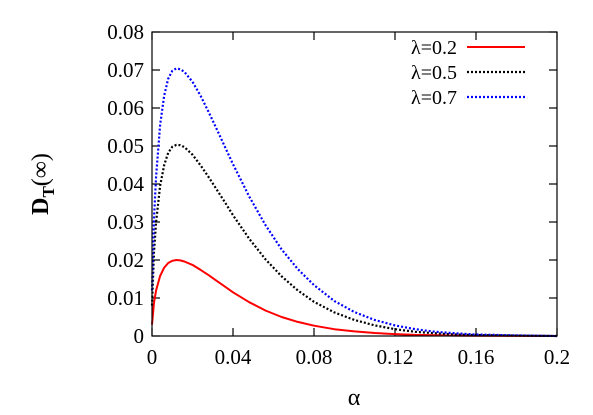  Describe the element at coordinates (354, 298) in the screenshot. I see `series-line` at that location.